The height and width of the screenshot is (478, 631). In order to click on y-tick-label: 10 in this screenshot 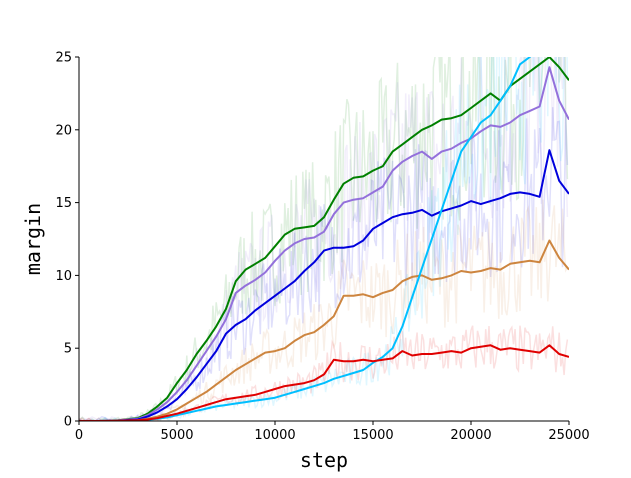, I will do `click(63, 276)`.